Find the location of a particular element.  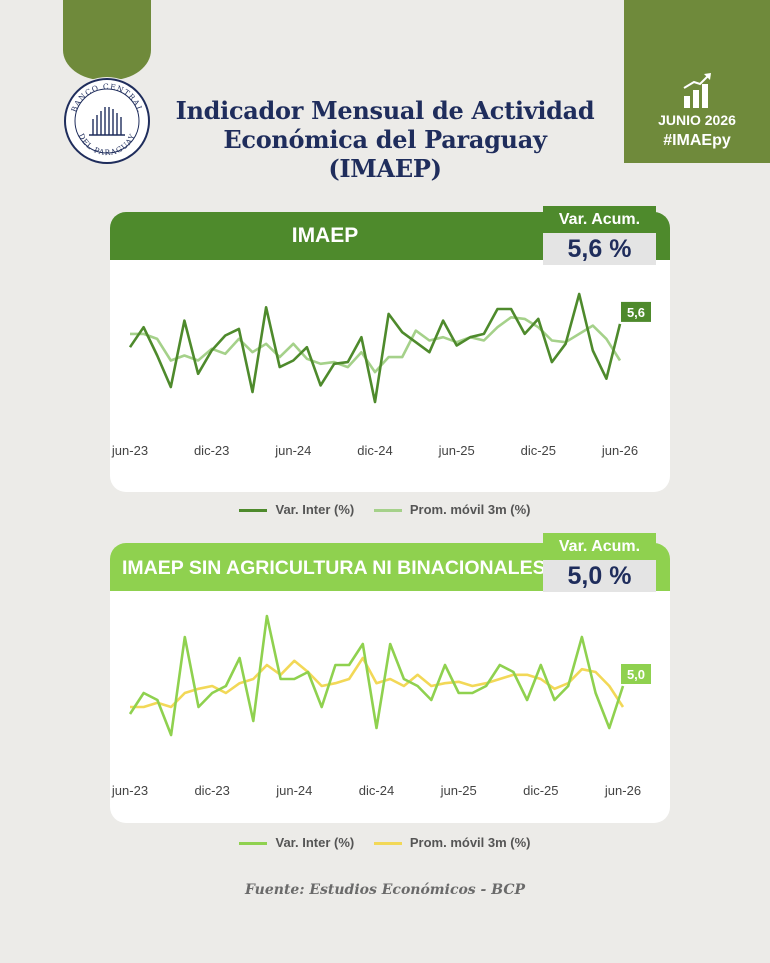

bcp-logo: BANCO CENTRAL DEL PARAGUAY is located at coordinates (107, 121).